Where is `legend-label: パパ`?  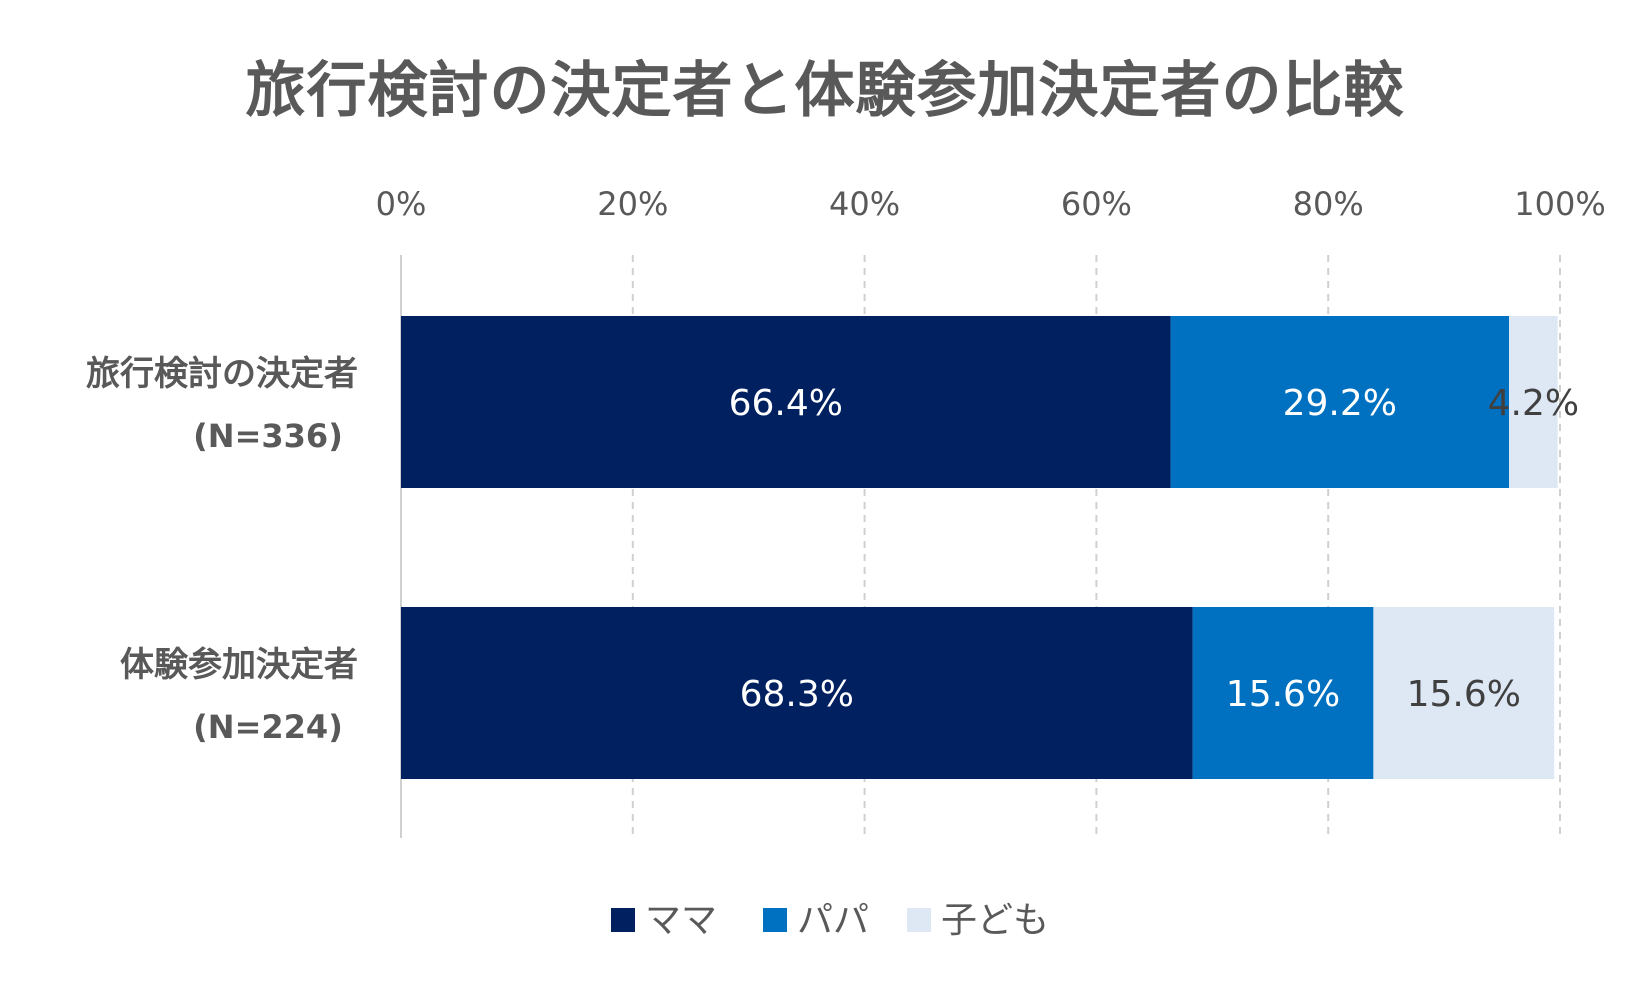
legend-label: パパ is located at coordinates (833, 920).